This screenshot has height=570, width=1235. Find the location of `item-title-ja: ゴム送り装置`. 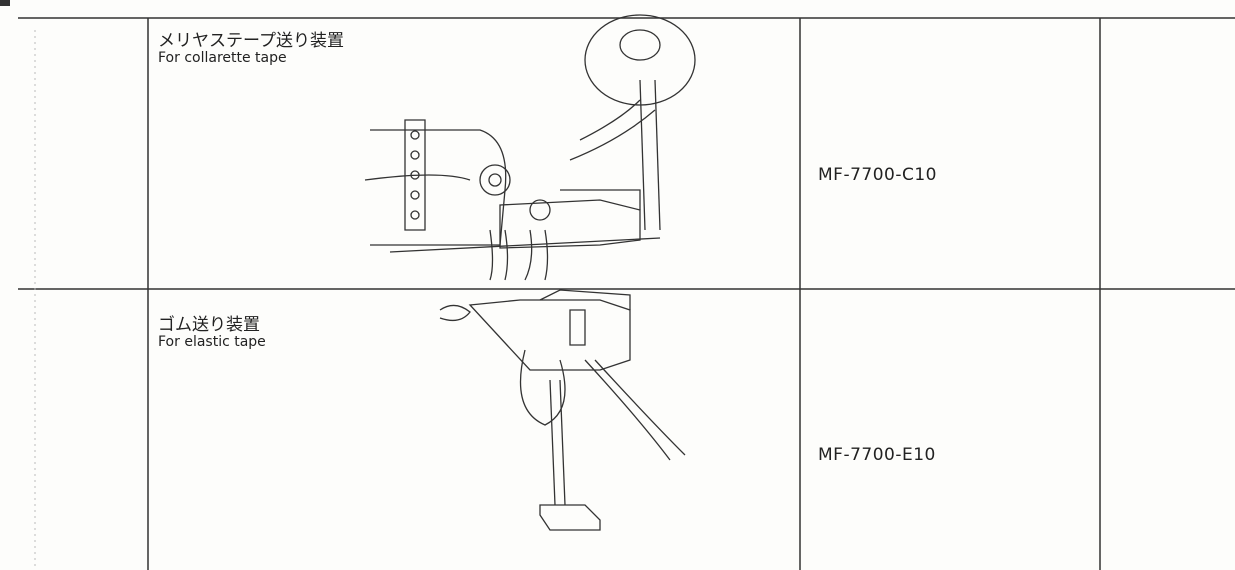

item-title-ja: ゴム送り装置 is located at coordinates (209, 325).